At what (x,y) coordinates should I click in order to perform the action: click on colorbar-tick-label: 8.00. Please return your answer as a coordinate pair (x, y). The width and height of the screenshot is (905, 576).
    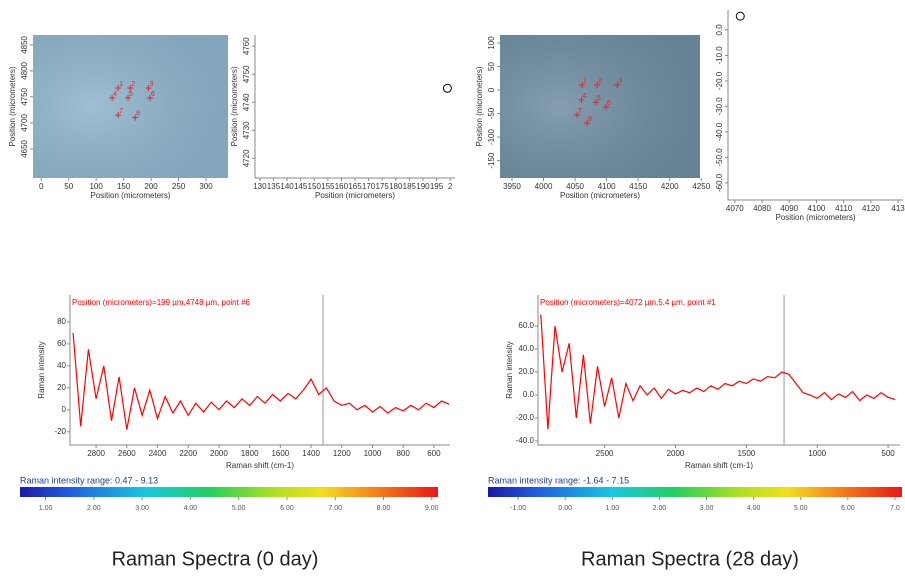
    Looking at the image, I should click on (384, 508).